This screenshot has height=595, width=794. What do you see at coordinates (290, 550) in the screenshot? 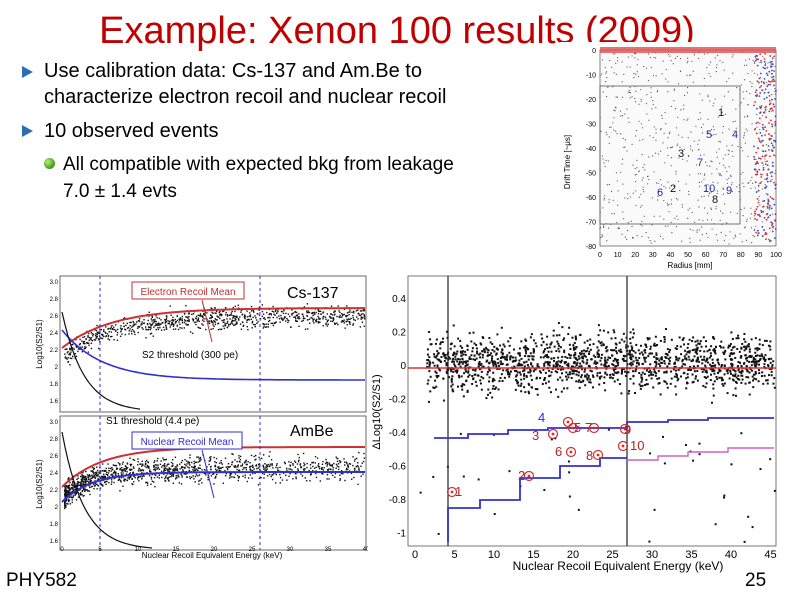
I see `calib-xtick-label: 30` at bounding box center [290, 550].